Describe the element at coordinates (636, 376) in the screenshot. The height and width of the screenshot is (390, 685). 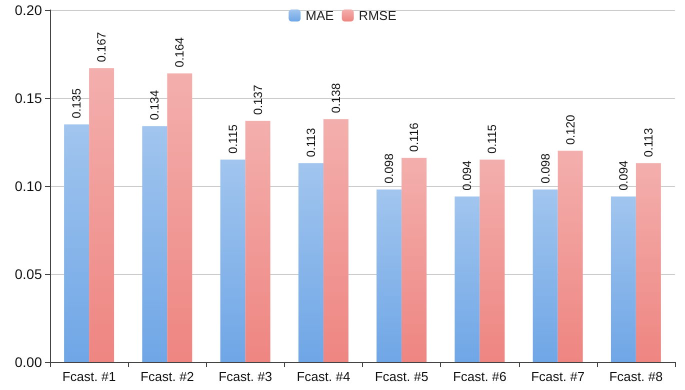
I see `x-tick-label: Fcast. #8` at that location.